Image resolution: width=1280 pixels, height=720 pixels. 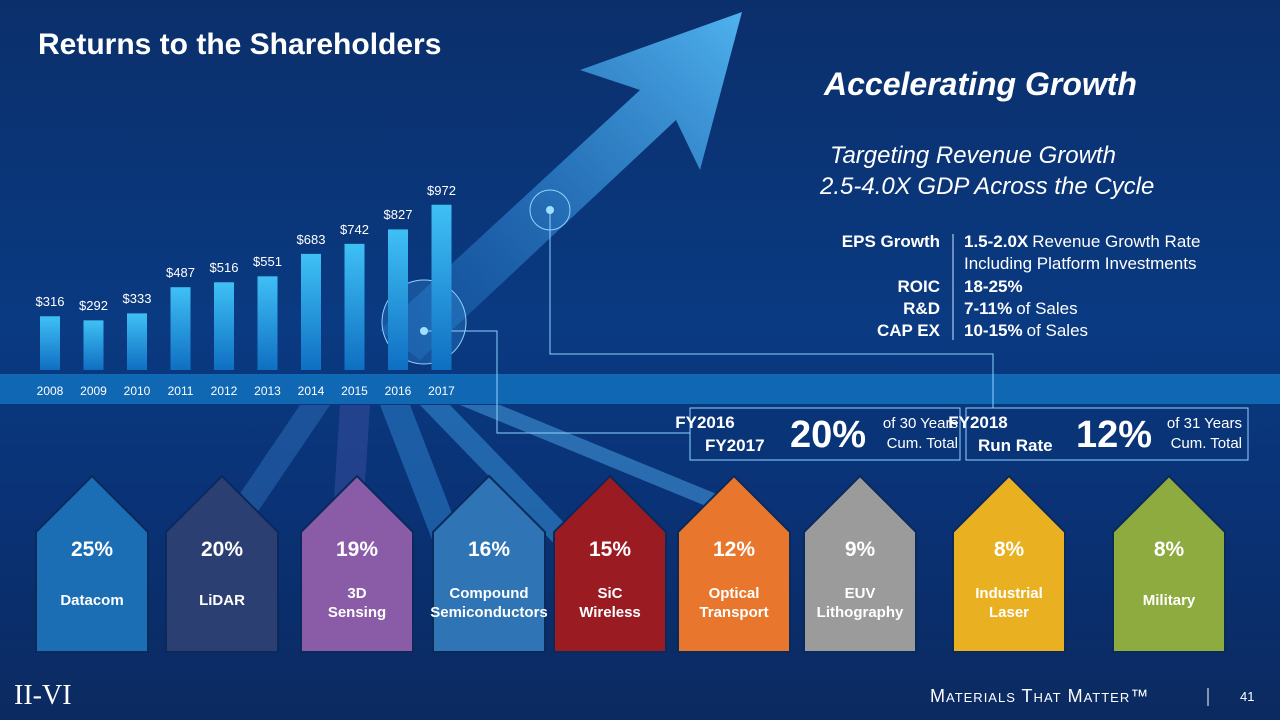 What do you see at coordinates (222, 600) in the screenshot?
I see `segment-name: LiDAR` at bounding box center [222, 600].